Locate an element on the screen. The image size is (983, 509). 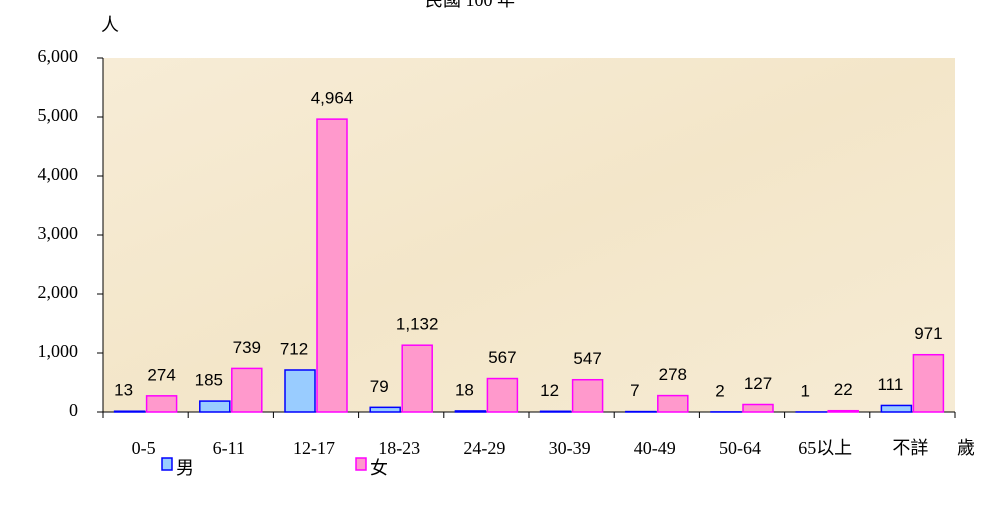
y-tick-label: 1,000 is located at coordinates (58, 351).